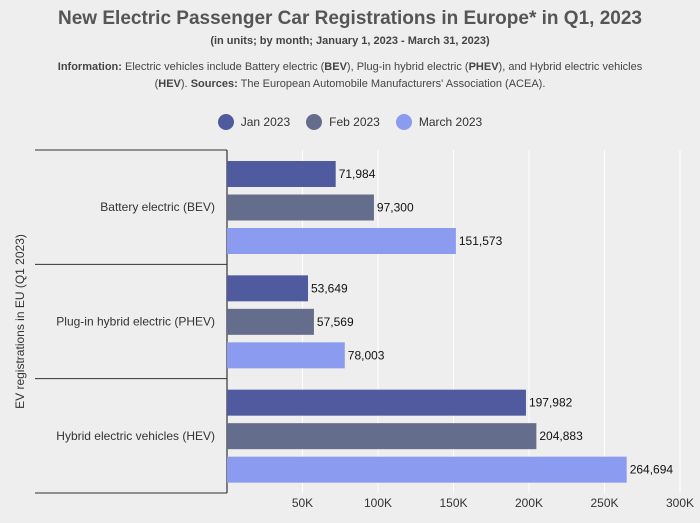  I want to click on legend-item-jan: Jan 2023, so click(254, 122).